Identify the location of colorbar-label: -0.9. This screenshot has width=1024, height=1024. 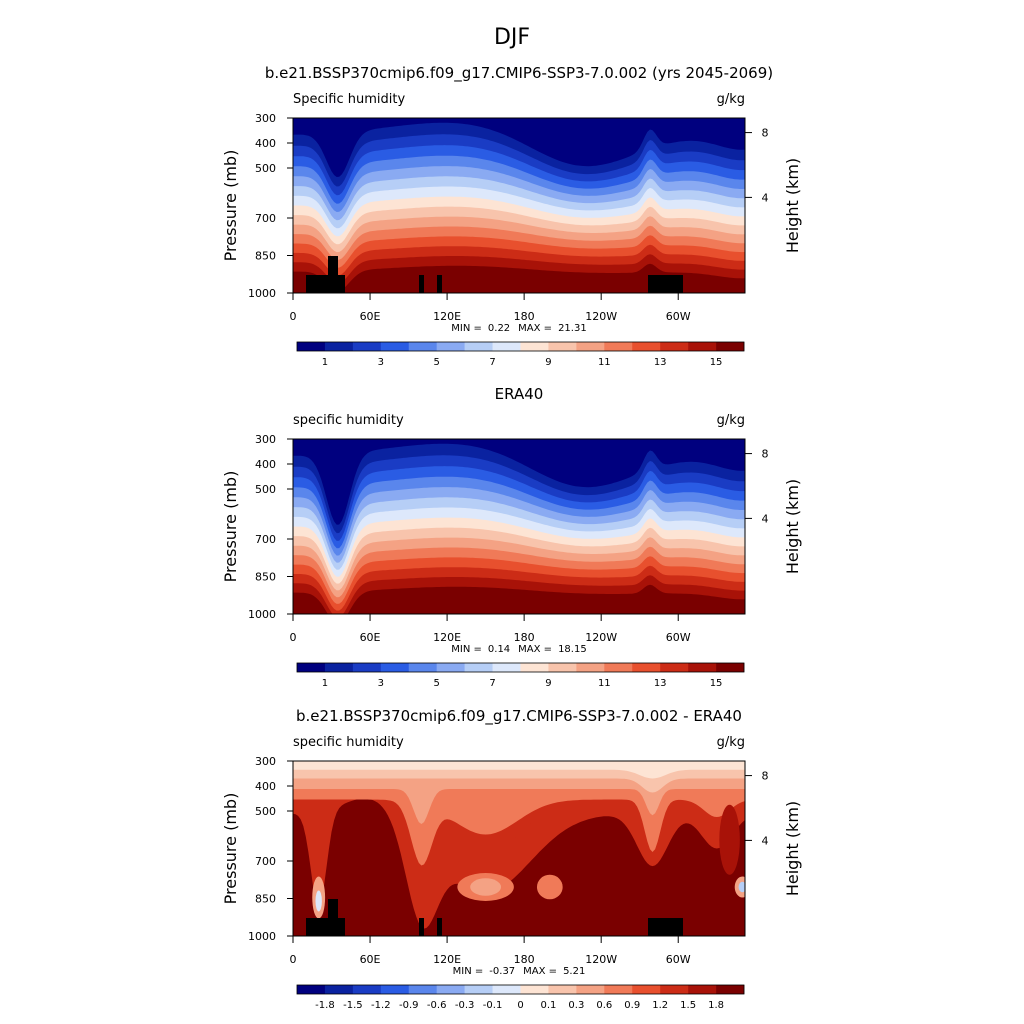
(409, 1005).